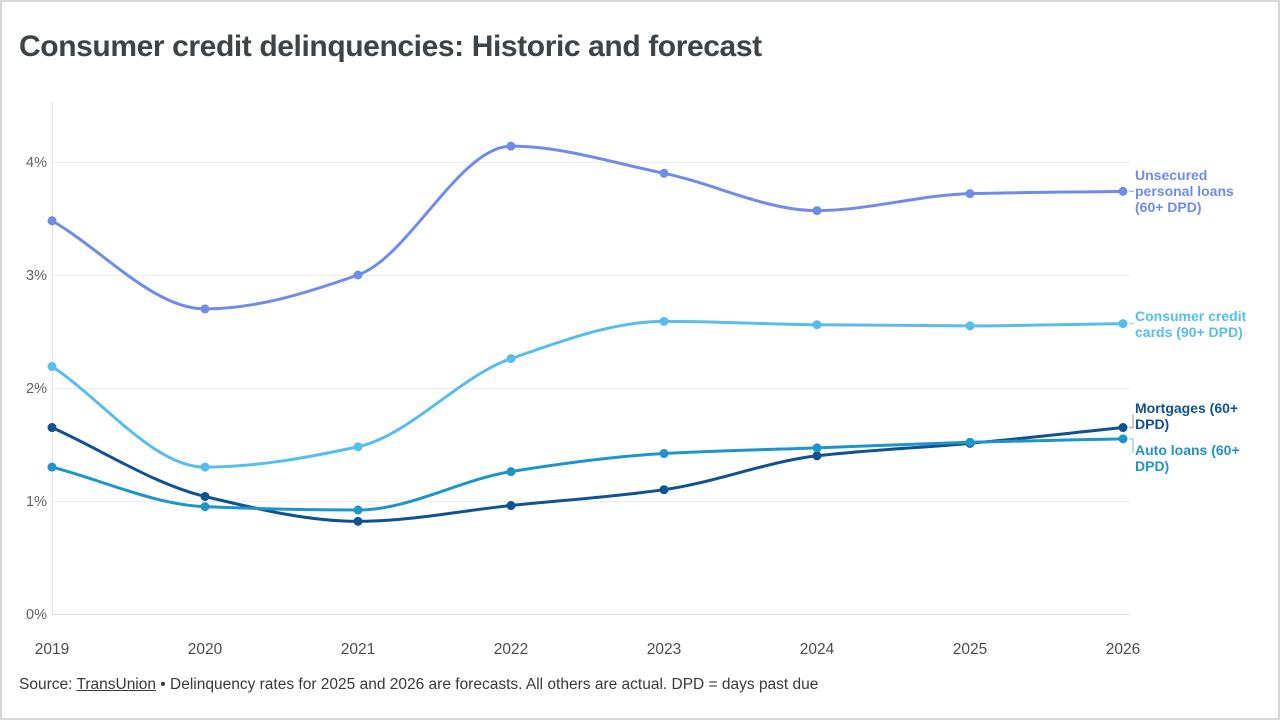 This screenshot has height=720, width=1280. I want to click on series-label-line: Unsecured, so click(1171, 175).